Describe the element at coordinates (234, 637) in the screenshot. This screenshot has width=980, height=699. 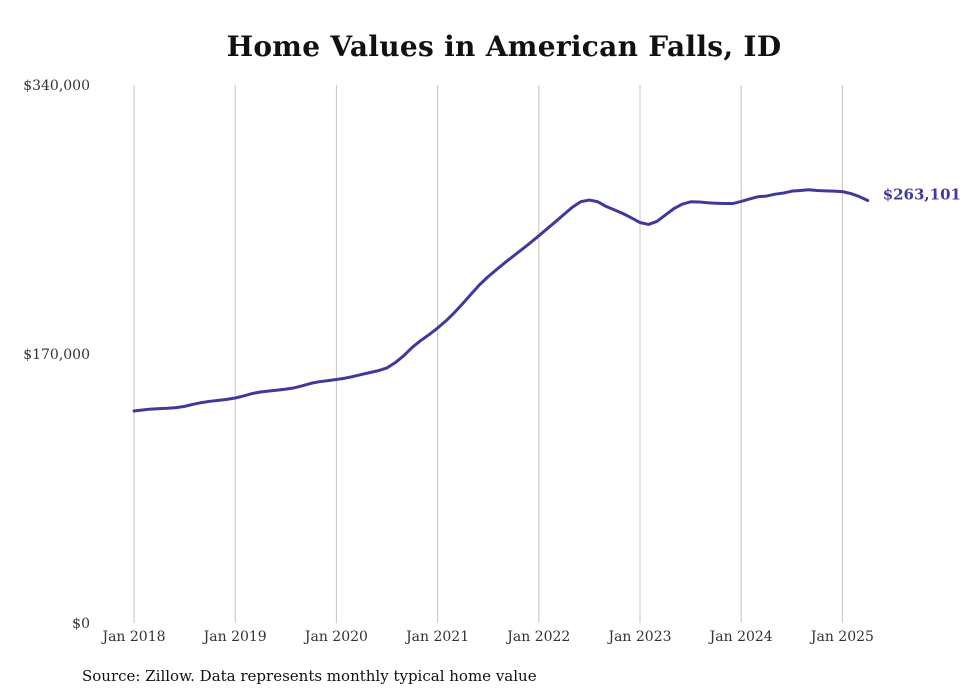
I see `x-tick-label: Jan 2019` at that location.